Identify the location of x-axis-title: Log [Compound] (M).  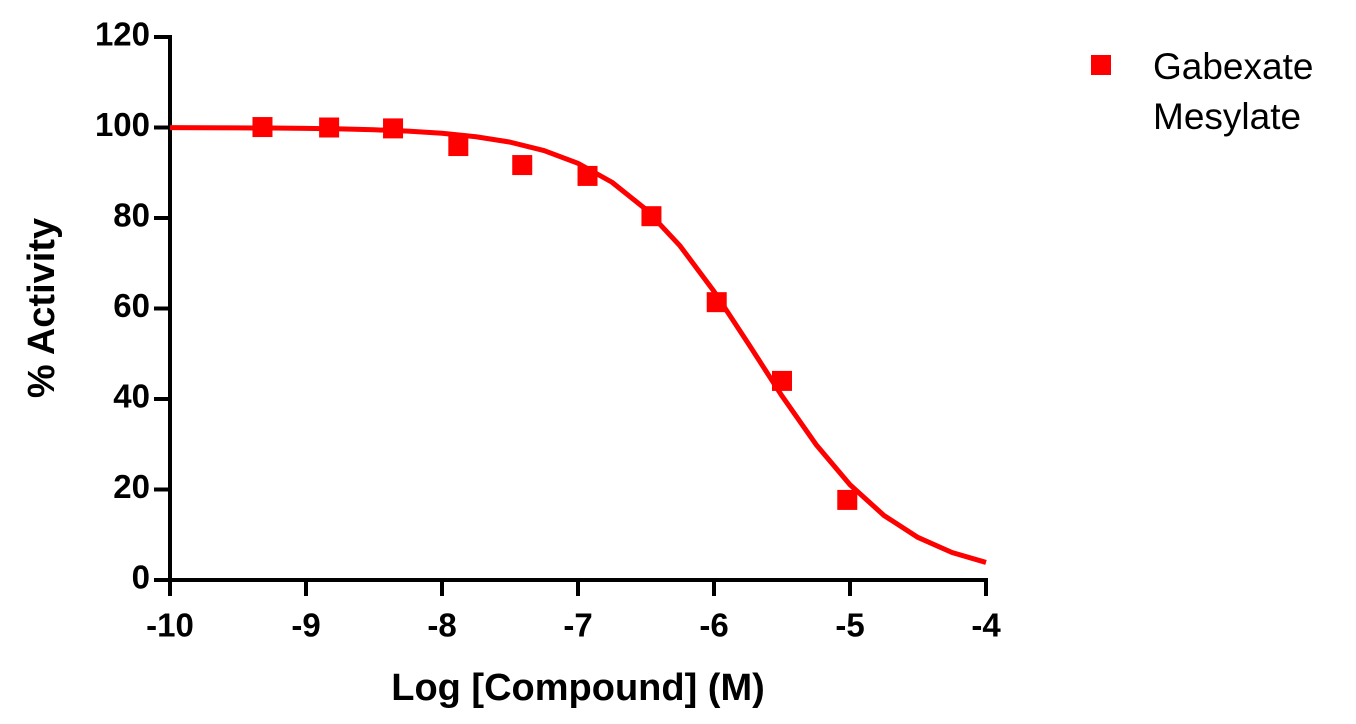
(578, 688).